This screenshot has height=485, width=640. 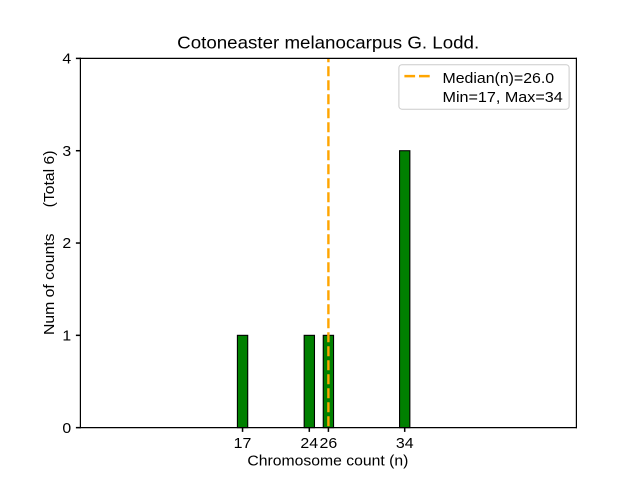 What do you see at coordinates (243, 444) in the screenshot?
I see `svg-text: 17` at bounding box center [243, 444].